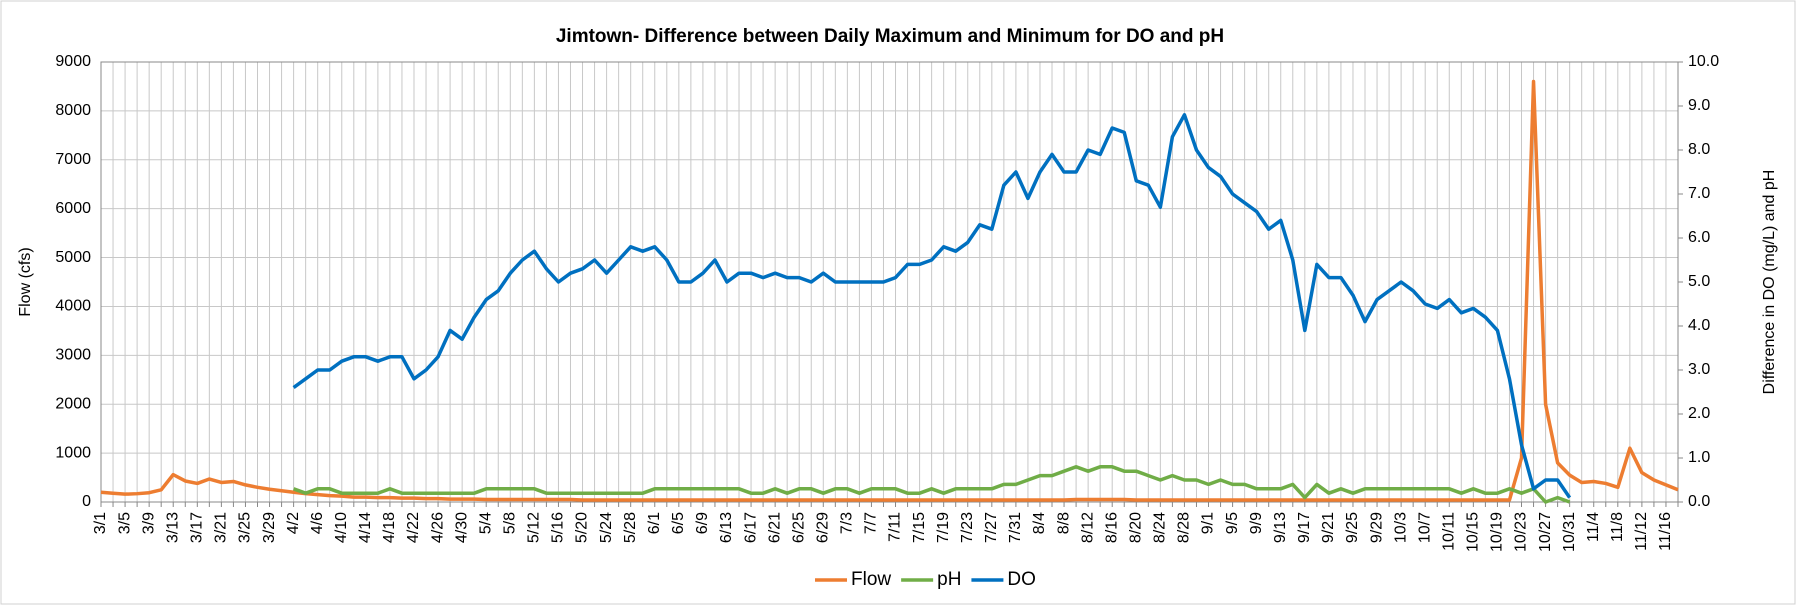 This screenshot has width=1796, height=605. I want to click on legend-label: Flow, so click(871, 579).